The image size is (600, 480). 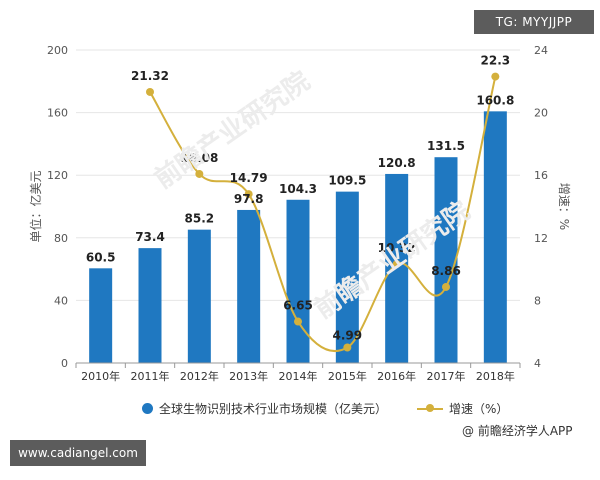 I want to click on legend: 全球生物识别技术行业市场规模（亿美元） 增速（%）, so click(x=340, y=408).